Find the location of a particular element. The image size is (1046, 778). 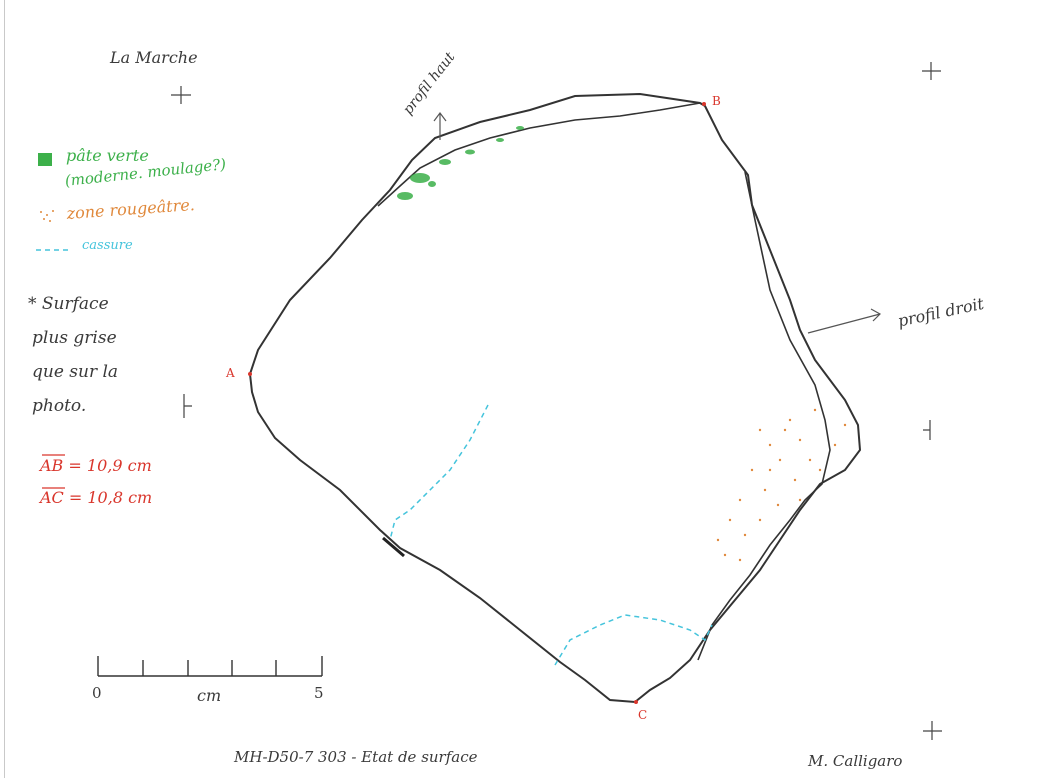

author: M. Calligaro is located at coordinates (855, 761).